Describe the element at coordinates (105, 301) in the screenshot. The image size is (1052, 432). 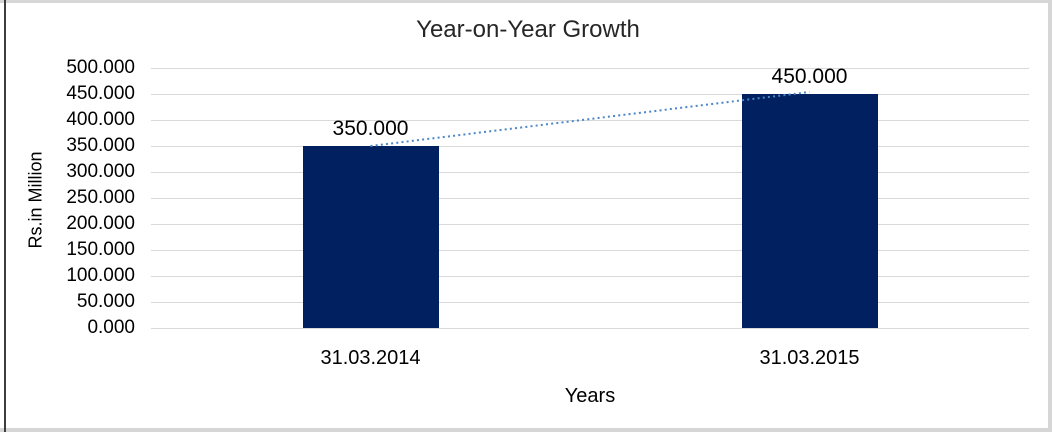
I see `y-tick-label: 50.000` at that location.